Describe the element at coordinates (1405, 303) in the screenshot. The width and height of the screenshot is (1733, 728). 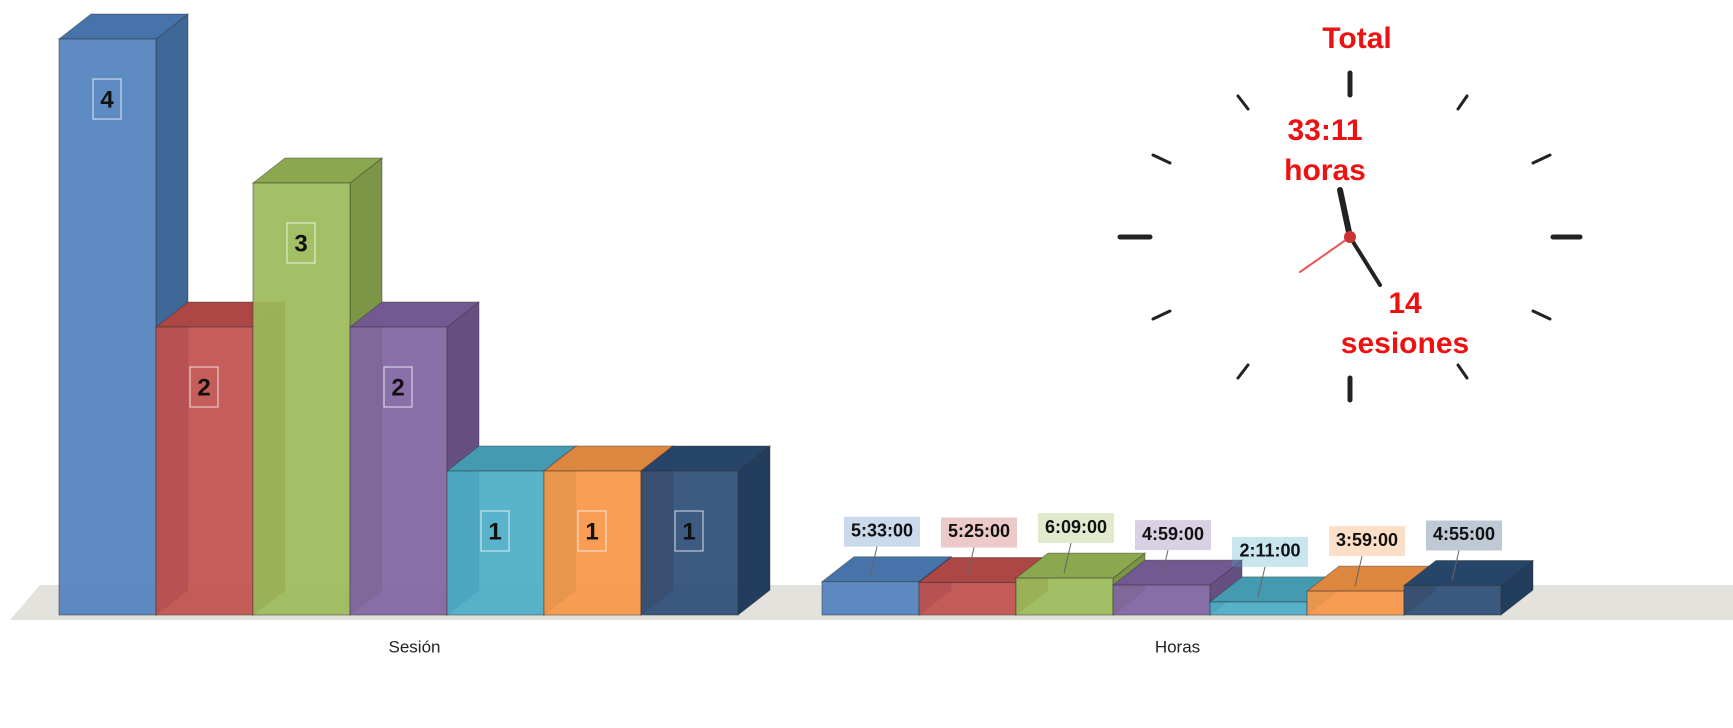
I see `total-sessions: 14` at that location.